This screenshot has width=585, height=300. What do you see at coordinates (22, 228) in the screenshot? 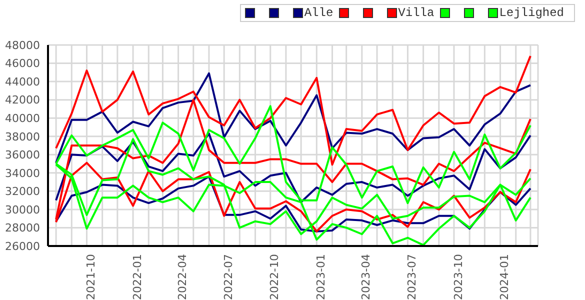
I see `y-tick-label: 28000` at bounding box center [22, 228].